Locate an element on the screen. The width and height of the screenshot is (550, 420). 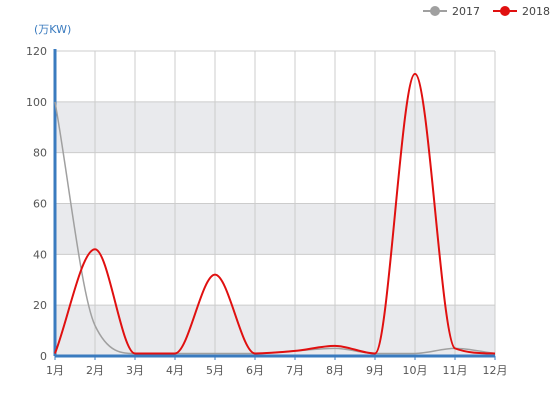
x-tick-label: 8月 is located at coordinates (335, 370).